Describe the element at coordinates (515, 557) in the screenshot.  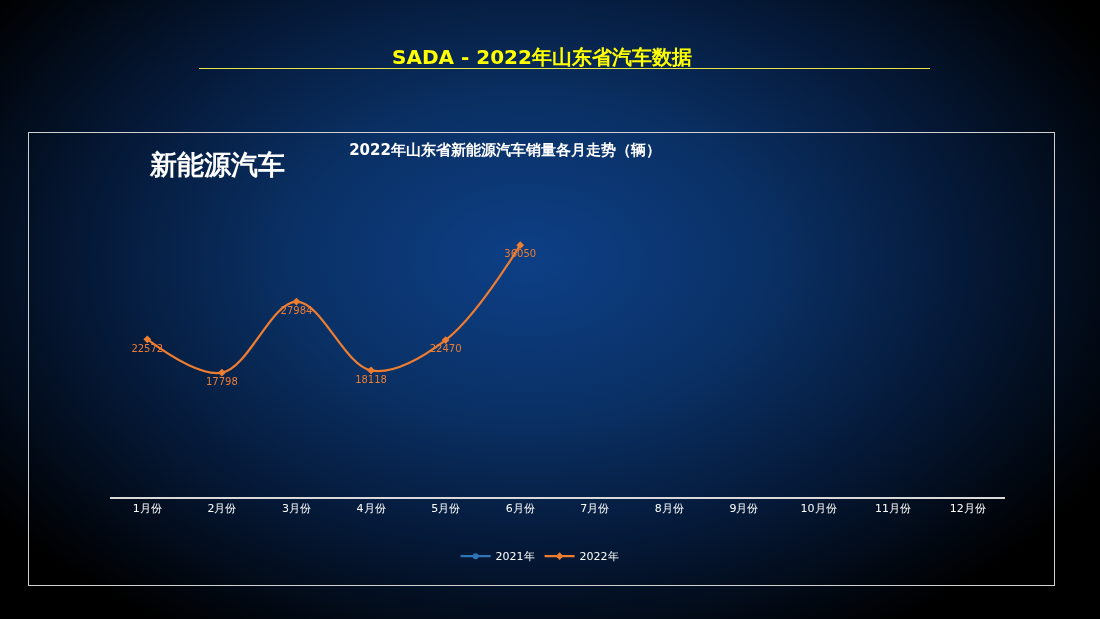
I see `legend-label: 2021年` at that location.